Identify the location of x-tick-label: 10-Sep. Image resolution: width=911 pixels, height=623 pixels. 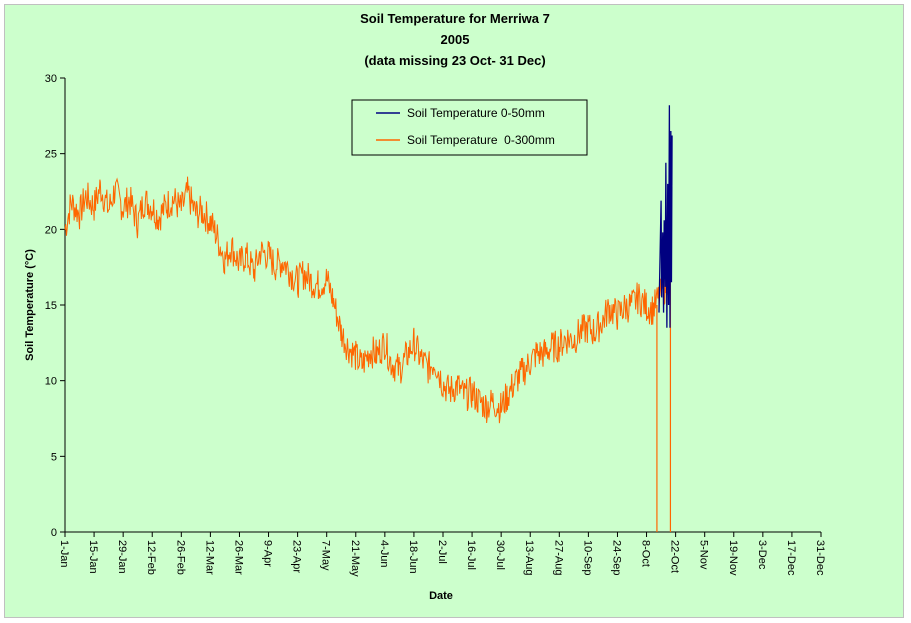
(587, 557).